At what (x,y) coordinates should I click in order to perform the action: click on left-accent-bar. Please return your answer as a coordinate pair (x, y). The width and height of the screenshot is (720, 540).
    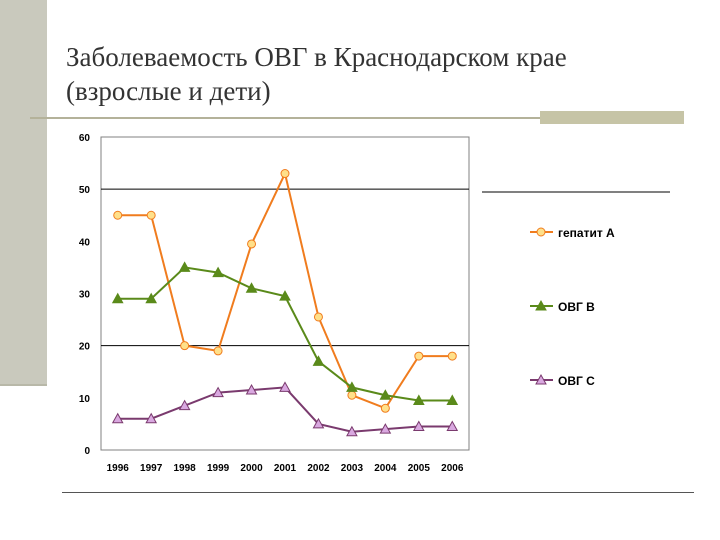
    Looking at the image, I should click on (23, 192).